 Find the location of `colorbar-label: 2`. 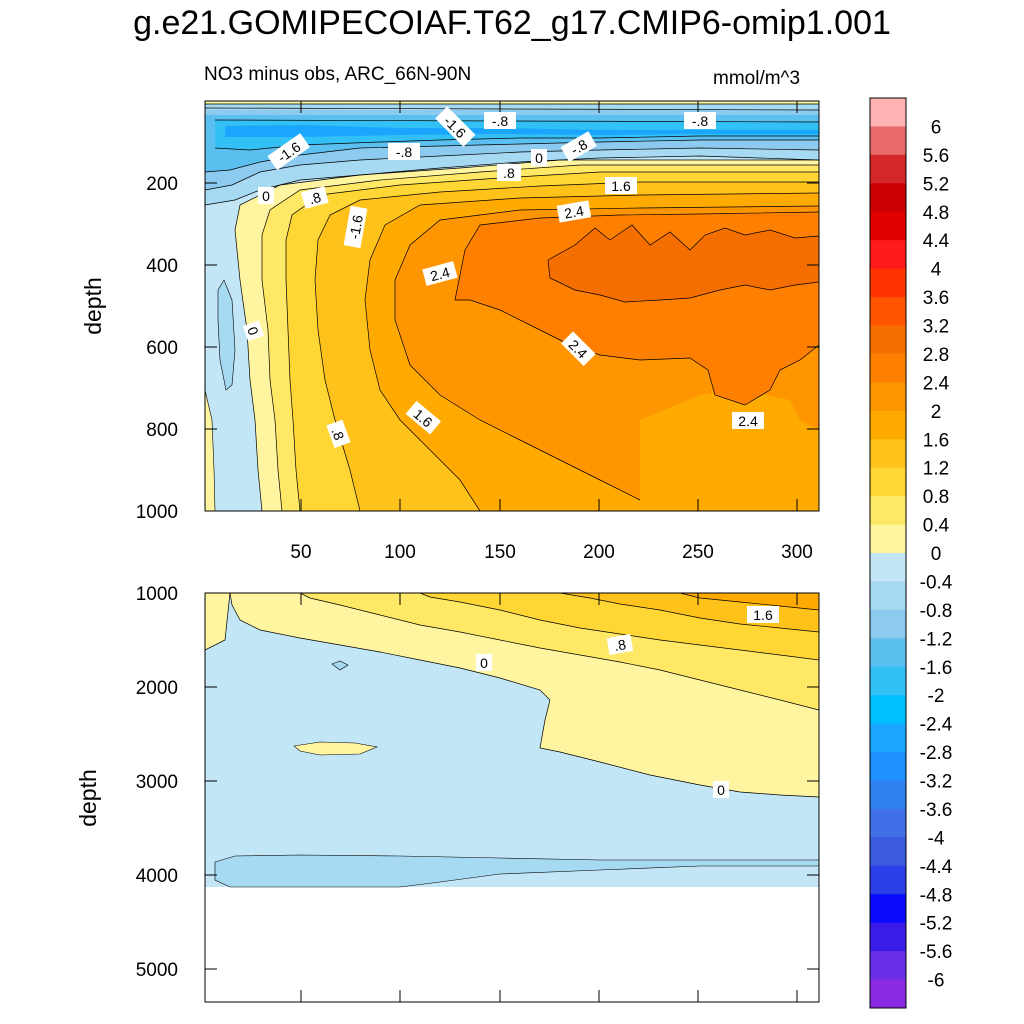

colorbar-label: 2 is located at coordinates (936, 412).